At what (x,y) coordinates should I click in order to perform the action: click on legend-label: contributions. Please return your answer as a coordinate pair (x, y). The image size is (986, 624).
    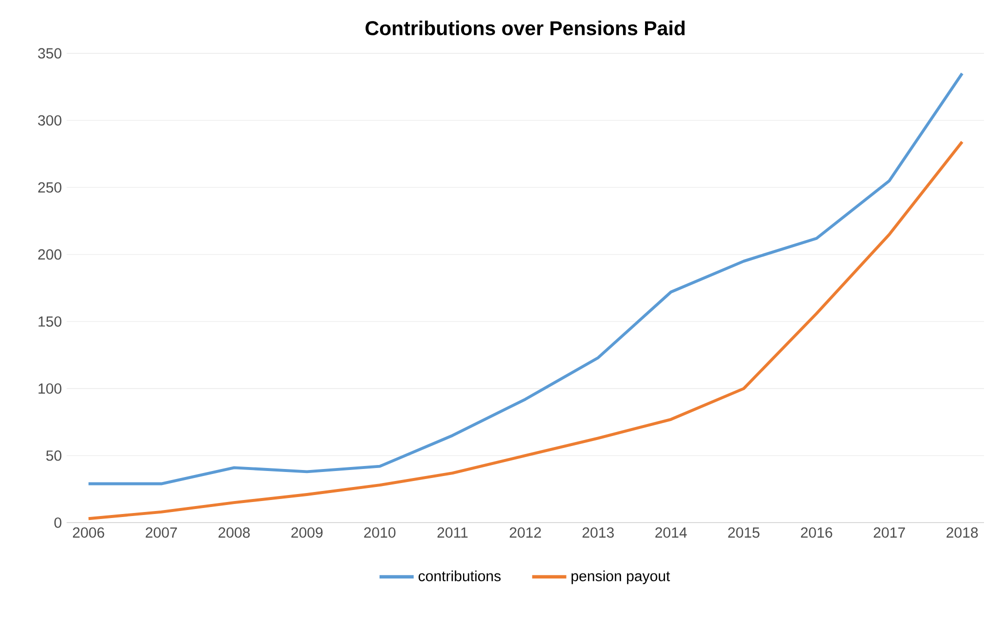
    Looking at the image, I should click on (459, 576).